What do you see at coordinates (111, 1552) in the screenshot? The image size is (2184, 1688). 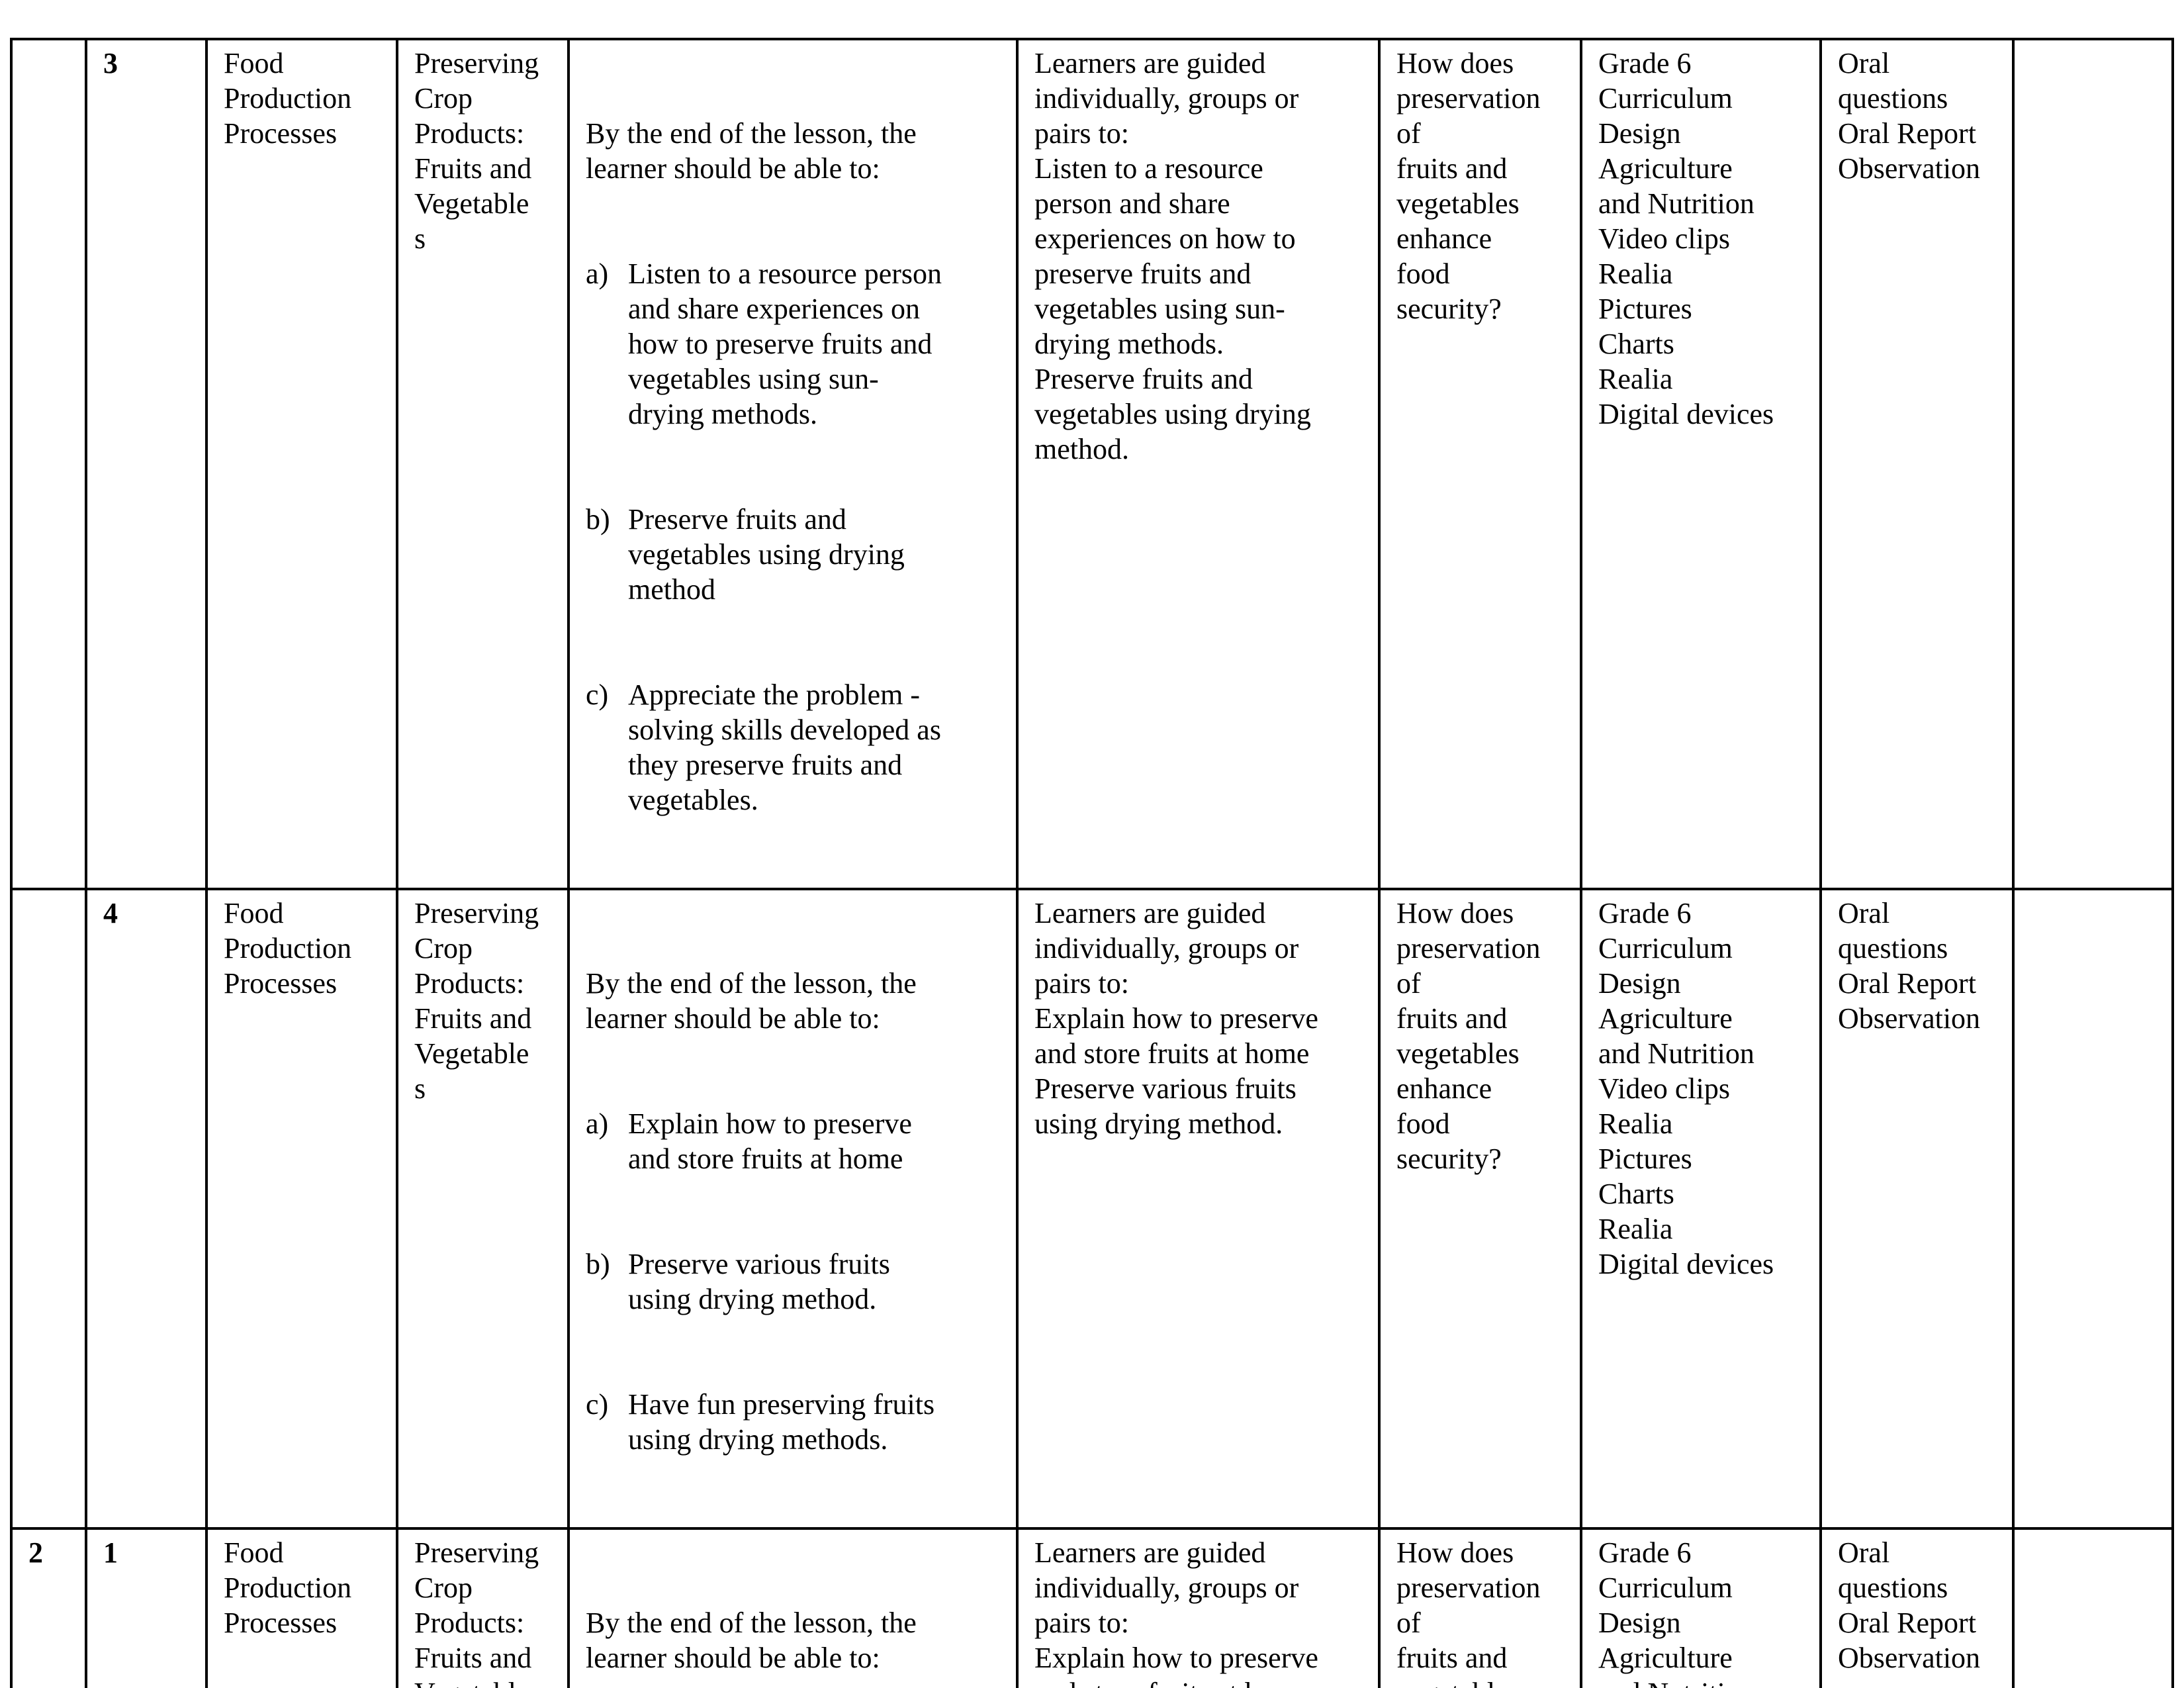 I see `lesson-number: 1` at bounding box center [111, 1552].